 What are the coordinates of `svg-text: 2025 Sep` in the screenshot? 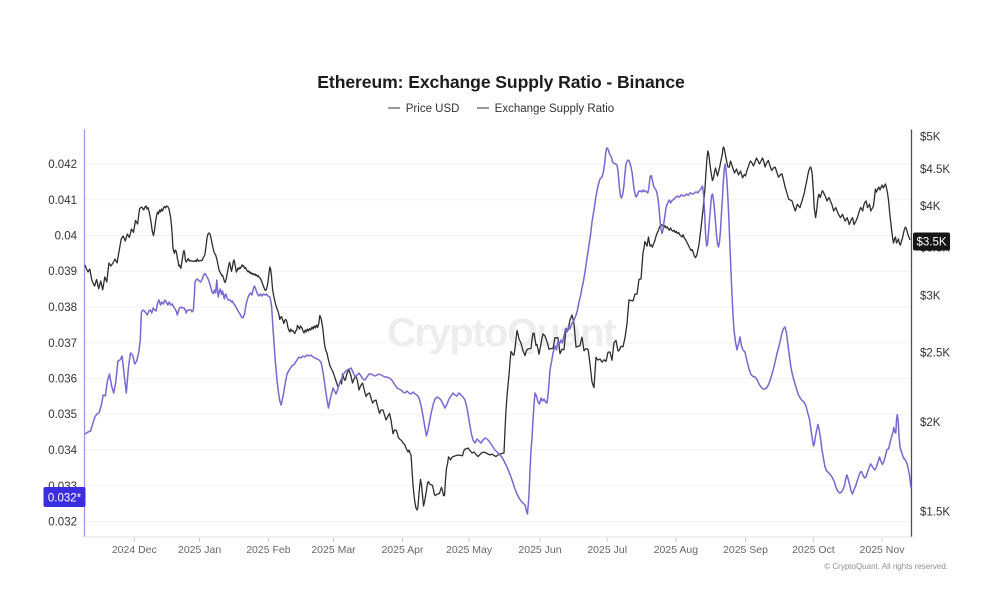 It's located at (745, 550).